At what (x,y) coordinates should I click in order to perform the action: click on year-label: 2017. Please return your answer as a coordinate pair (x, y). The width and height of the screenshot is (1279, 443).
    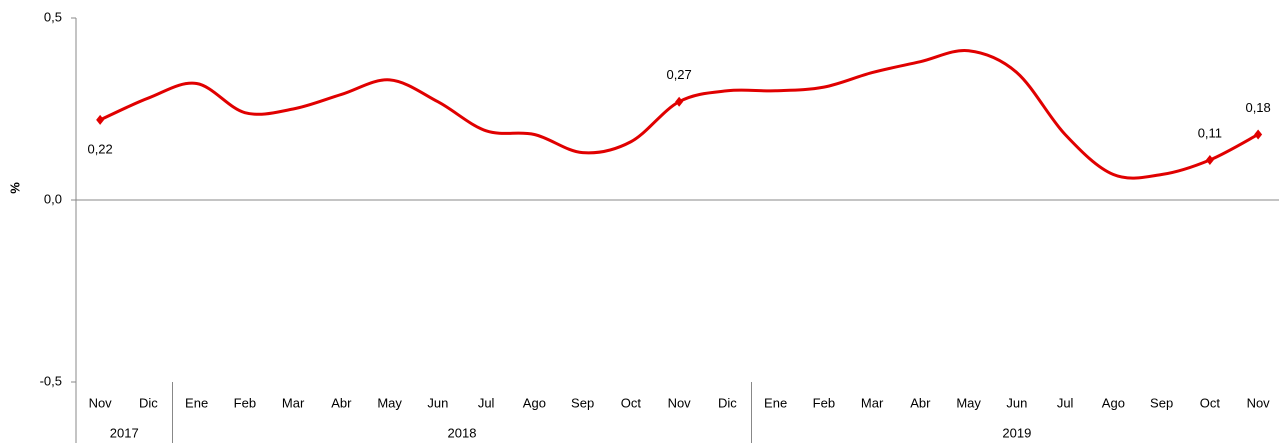
    Looking at the image, I should click on (124, 432).